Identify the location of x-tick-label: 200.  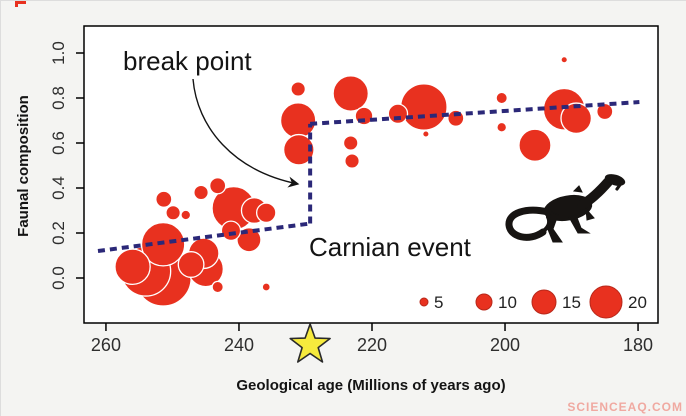
(505, 345).